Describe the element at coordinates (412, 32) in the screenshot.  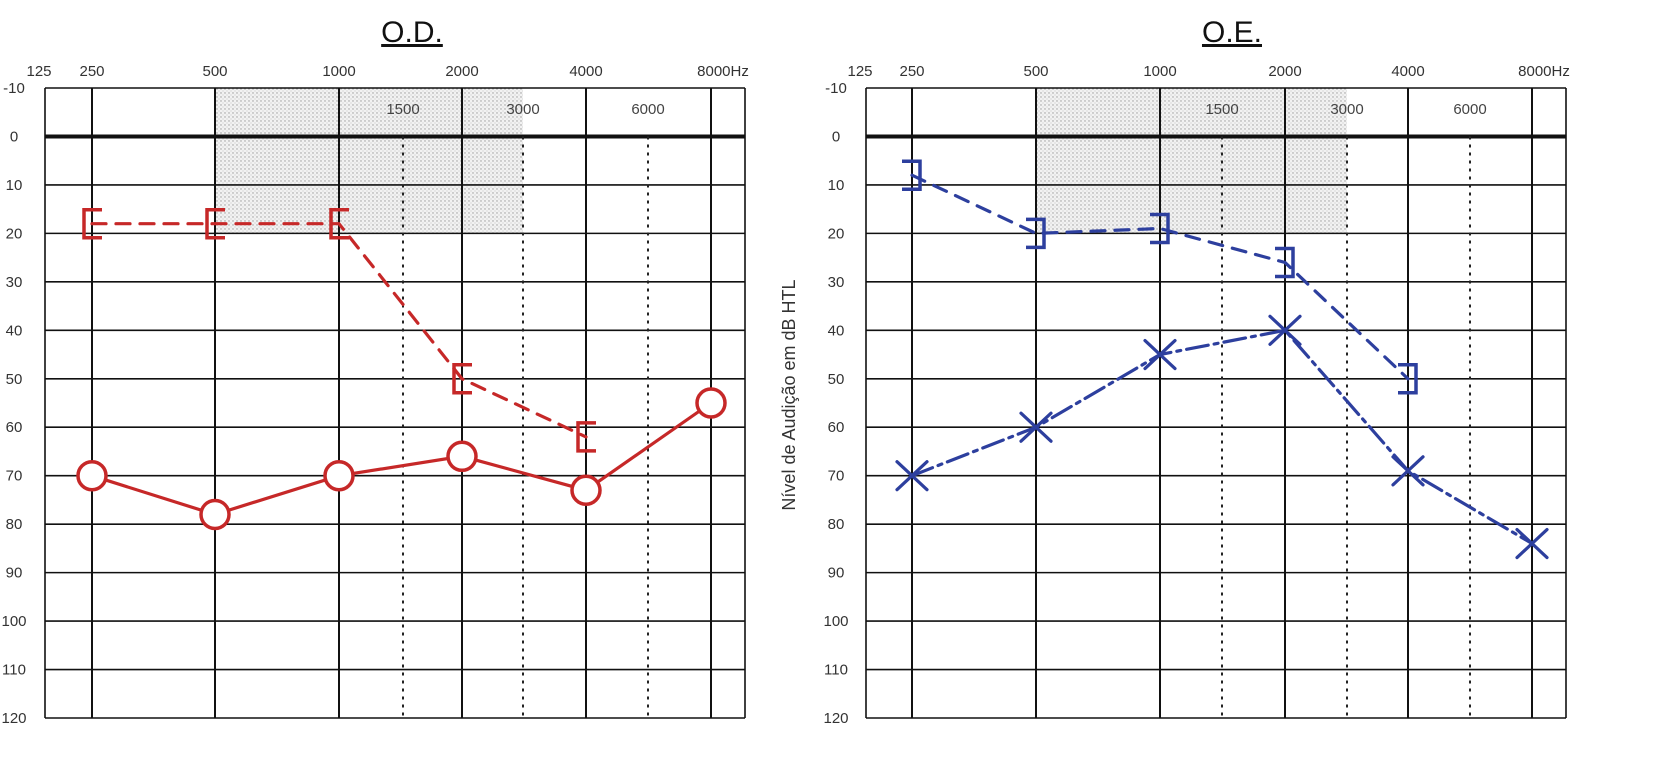
I see `chart-title: O.D.` at that location.